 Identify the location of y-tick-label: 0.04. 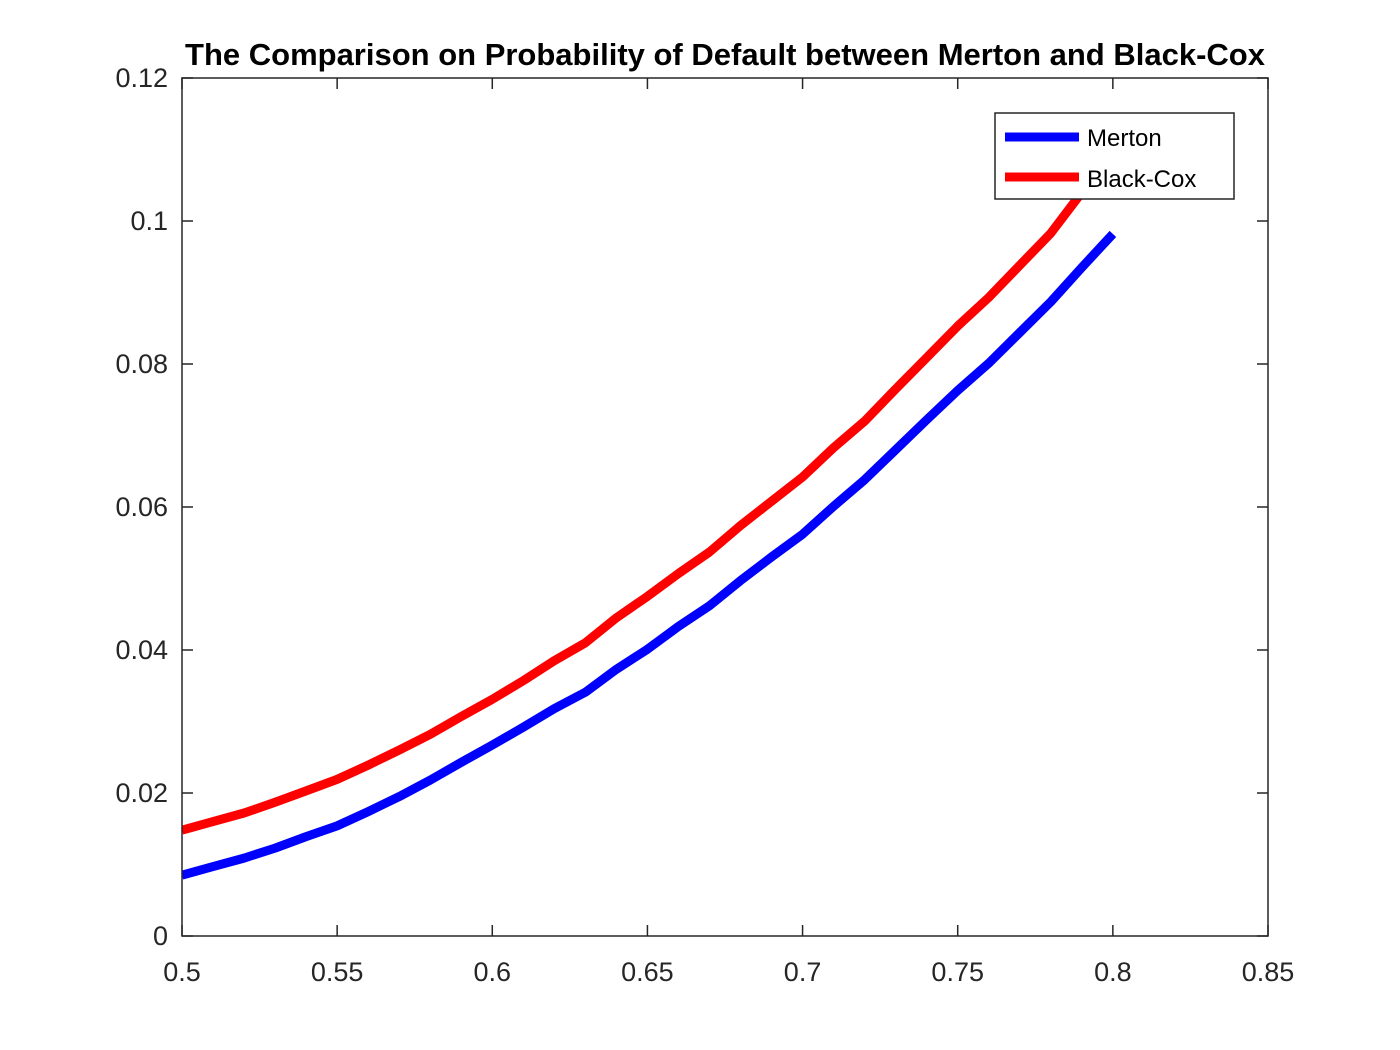
(141, 650).